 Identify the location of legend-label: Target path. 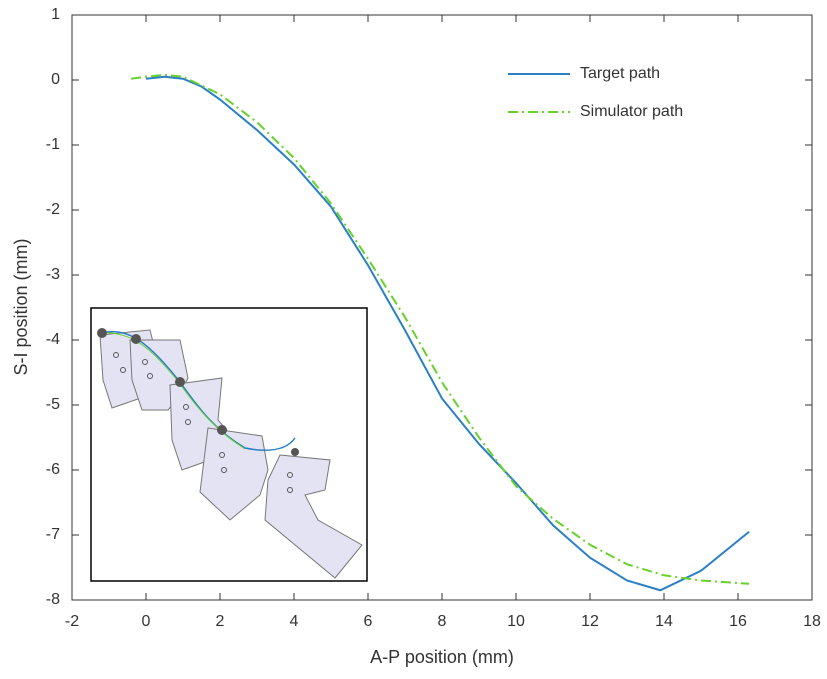
(620, 73).